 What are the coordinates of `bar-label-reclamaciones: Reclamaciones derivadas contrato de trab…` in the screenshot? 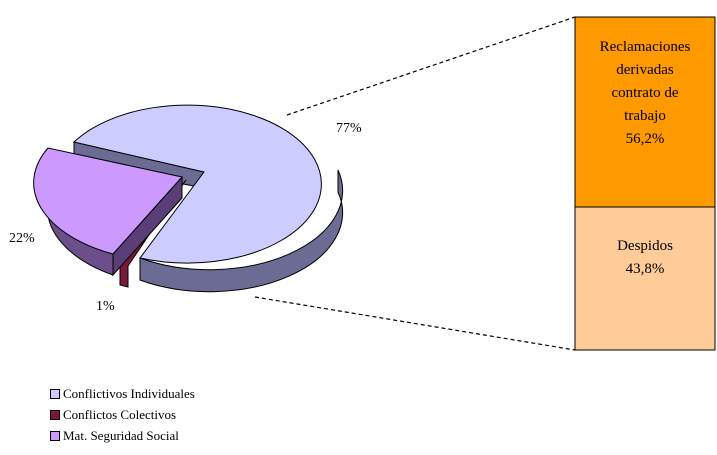 It's located at (645, 93).